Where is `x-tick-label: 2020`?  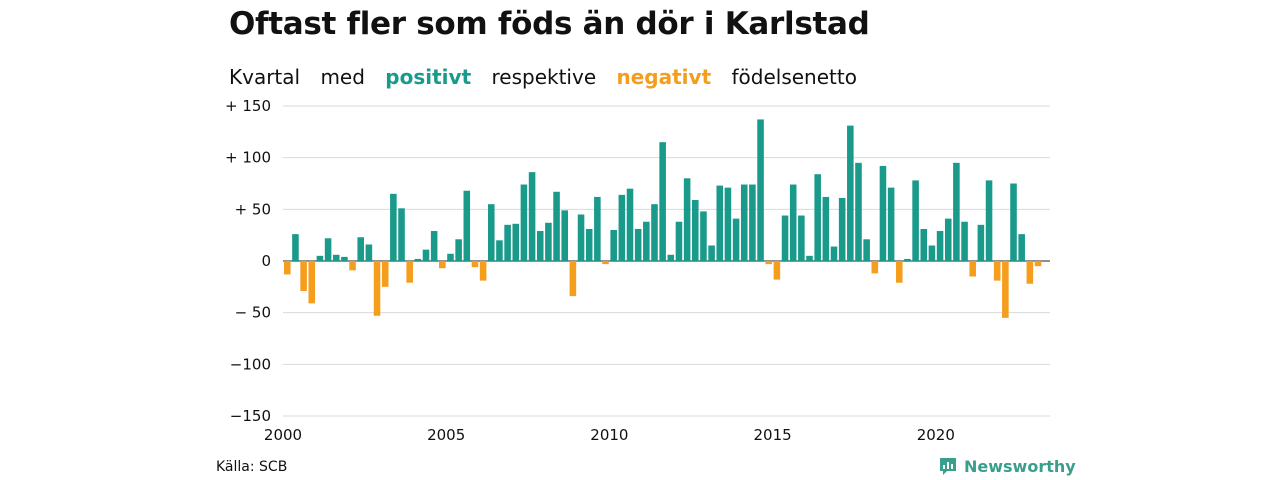
x-tick-label: 2020 is located at coordinates (936, 435).